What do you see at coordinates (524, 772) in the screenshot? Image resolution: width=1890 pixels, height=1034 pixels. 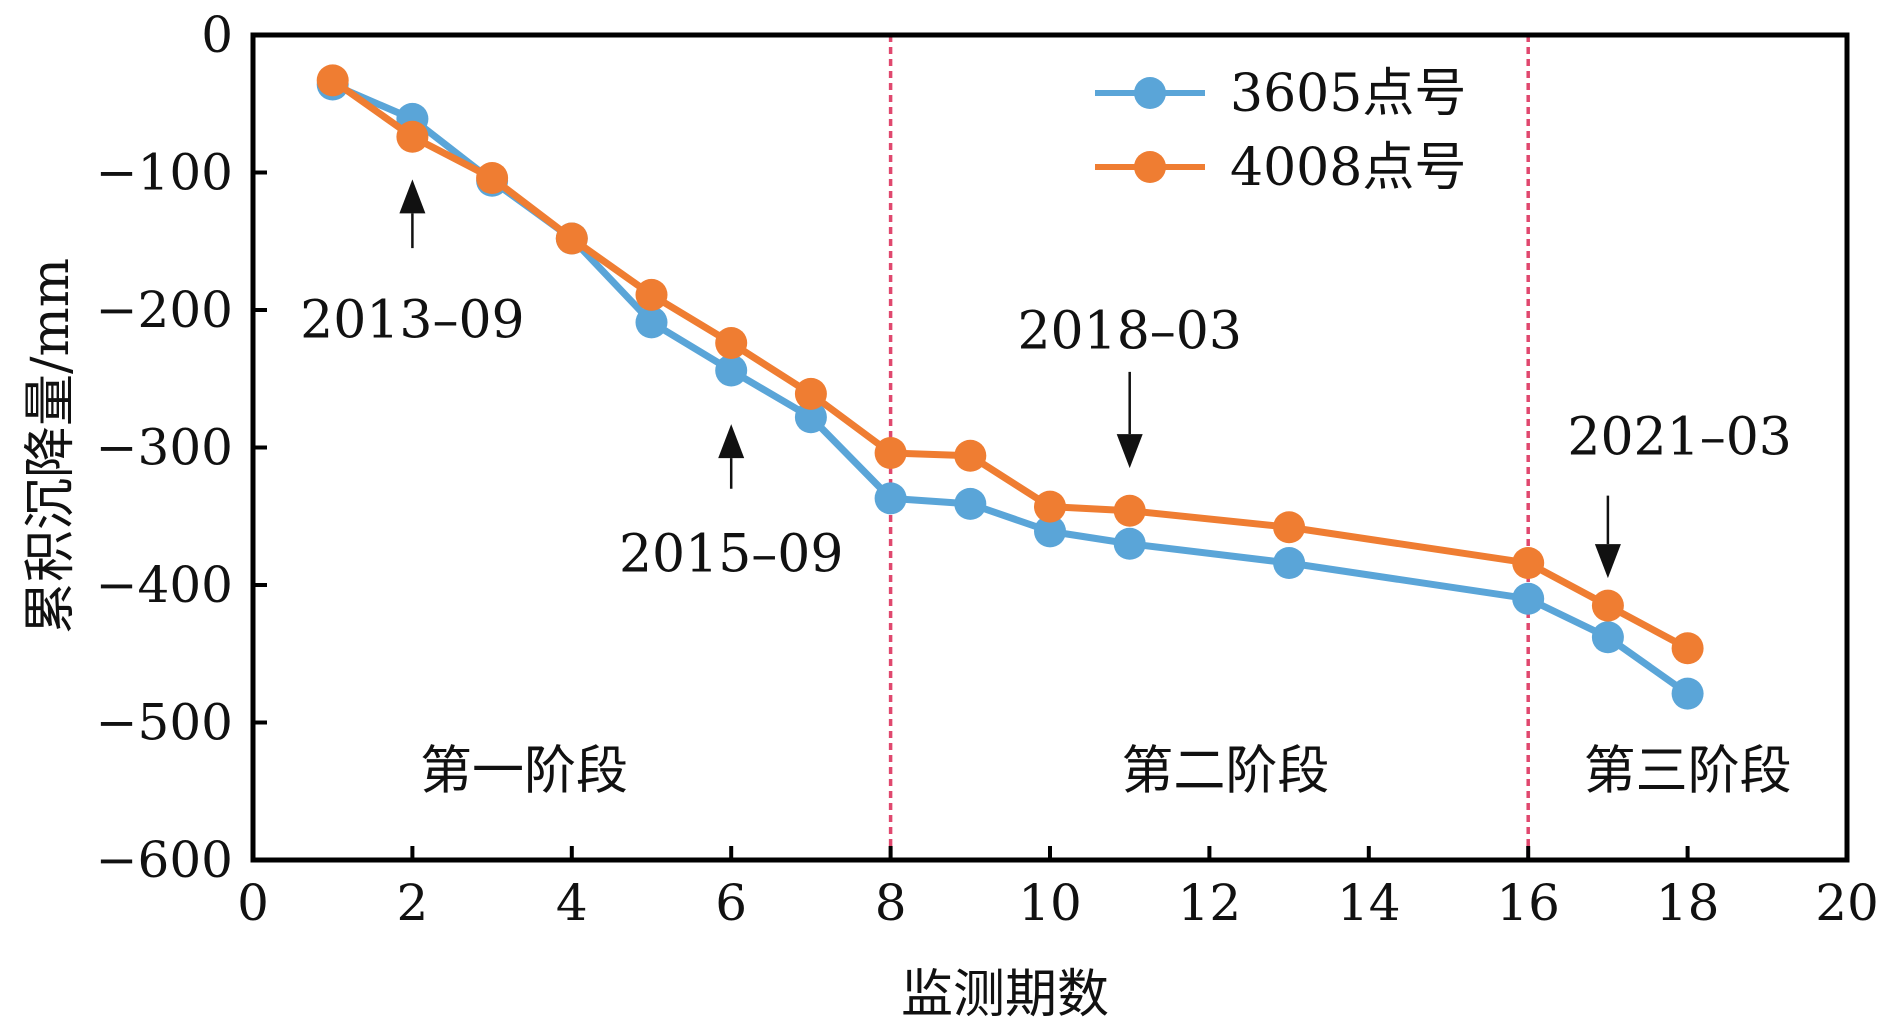 I see `phase-label-1: 第一阶段` at bounding box center [524, 772].